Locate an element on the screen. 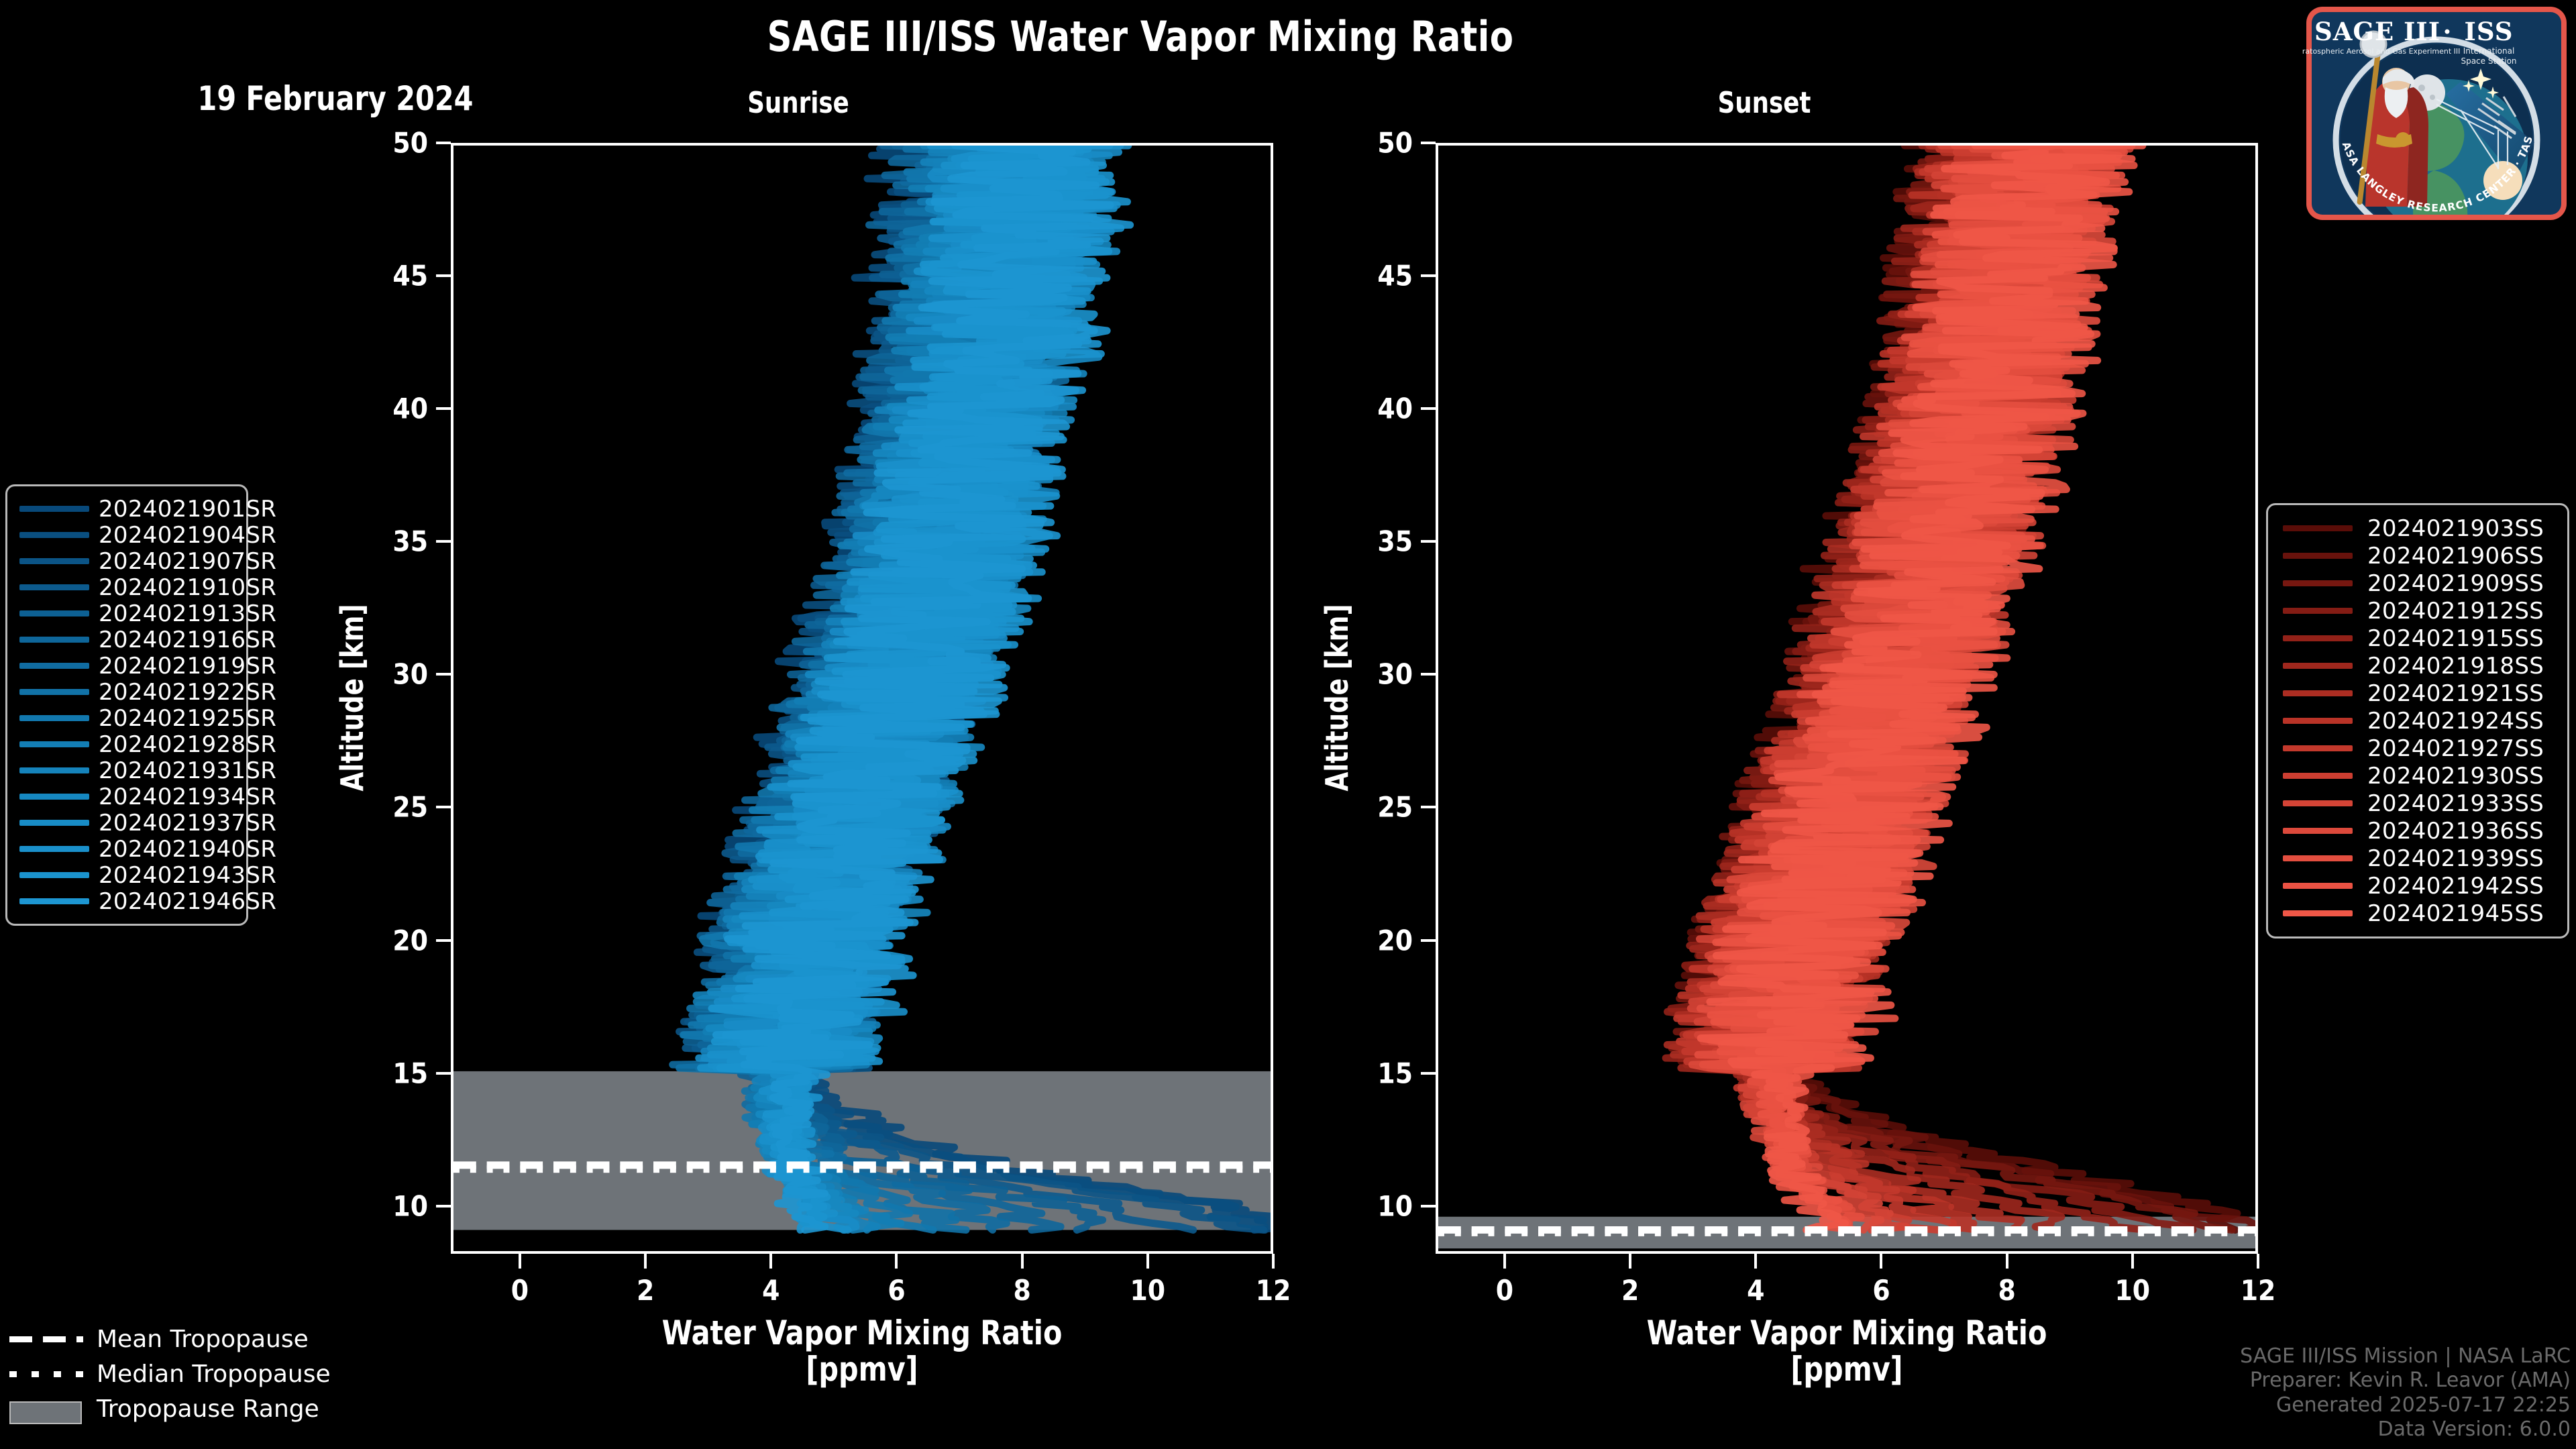  legend-item-sunset-14: 2024021945SS is located at coordinates (2417, 913).